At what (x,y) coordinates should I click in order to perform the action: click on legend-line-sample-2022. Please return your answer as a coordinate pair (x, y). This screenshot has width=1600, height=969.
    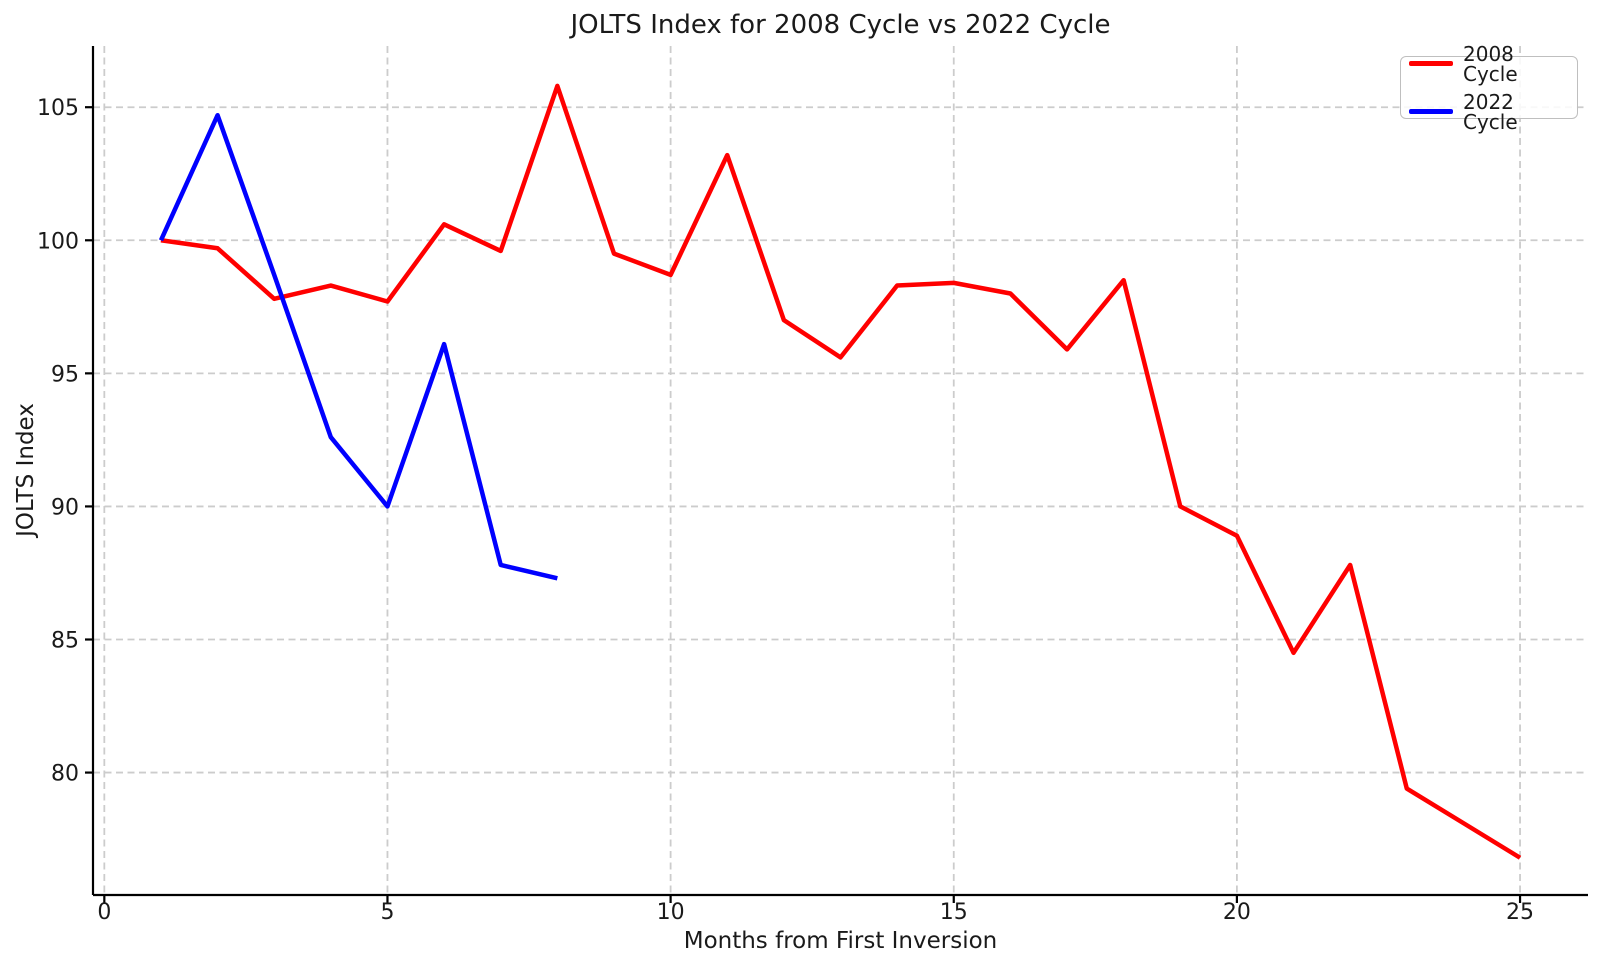
    Looking at the image, I should click on (1431, 111).